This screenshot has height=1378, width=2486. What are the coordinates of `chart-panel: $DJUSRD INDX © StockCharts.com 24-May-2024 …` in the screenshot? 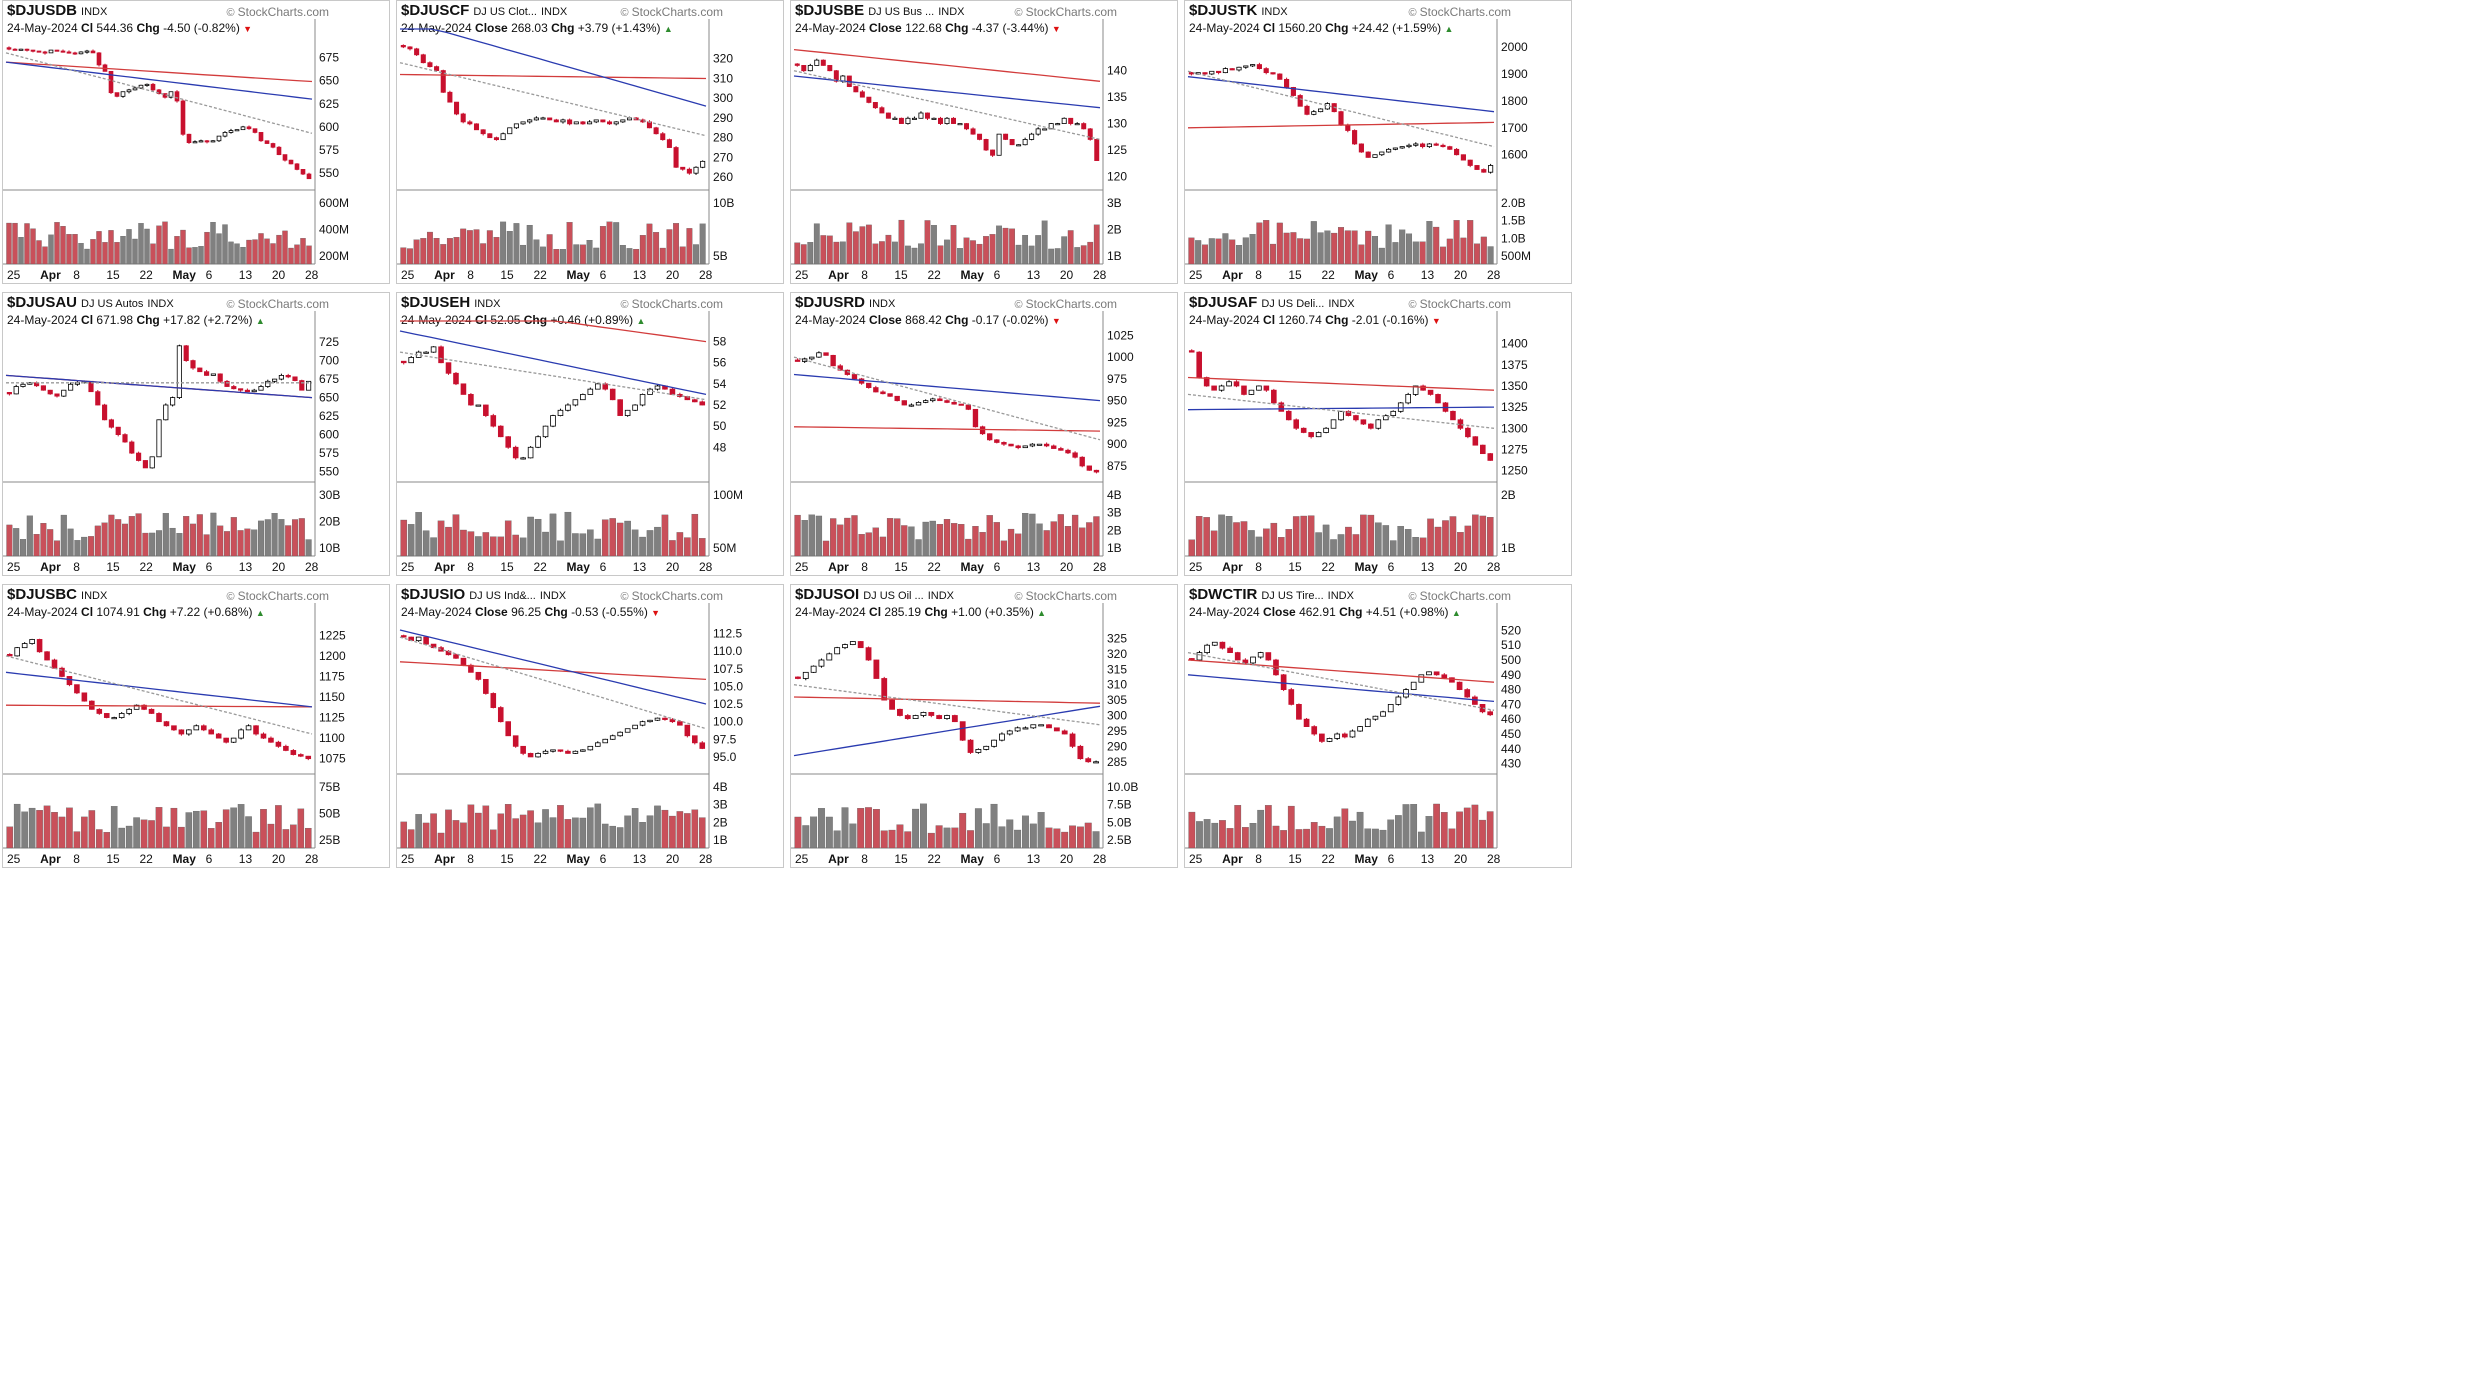 It's located at (984, 434).